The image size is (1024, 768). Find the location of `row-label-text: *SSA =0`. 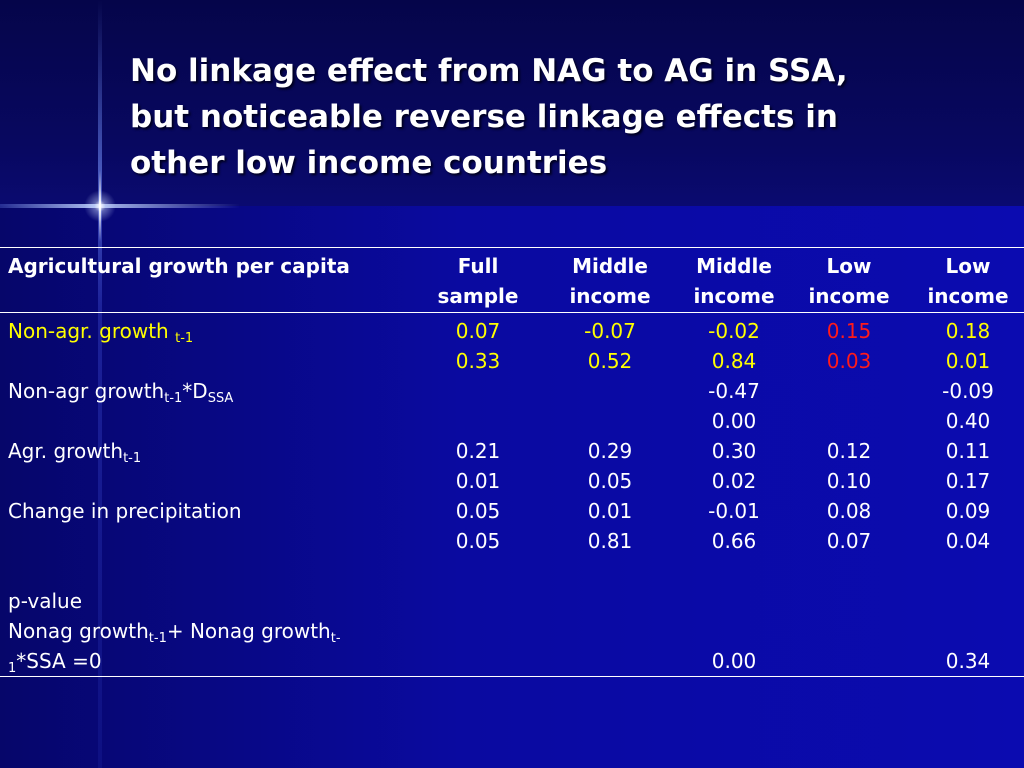

row-label-text: *SSA =0 is located at coordinates (59, 661).